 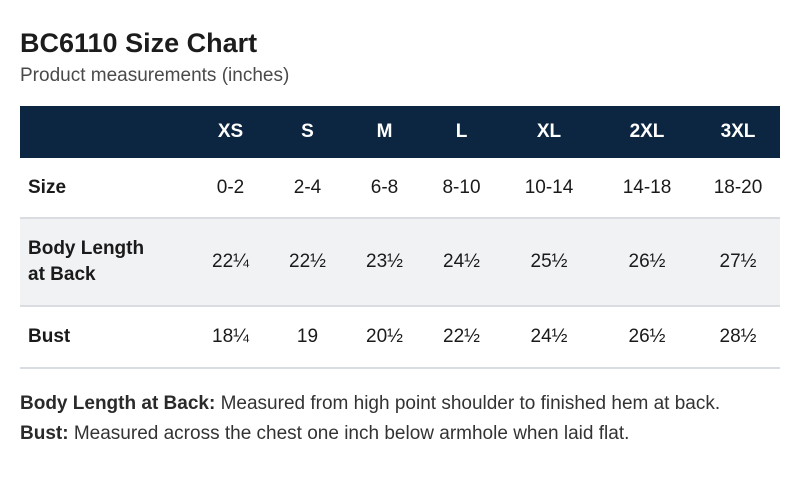 What do you see at coordinates (307, 337) in the screenshot?
I see `table-cell: 19` at bounding box center [307, 337].